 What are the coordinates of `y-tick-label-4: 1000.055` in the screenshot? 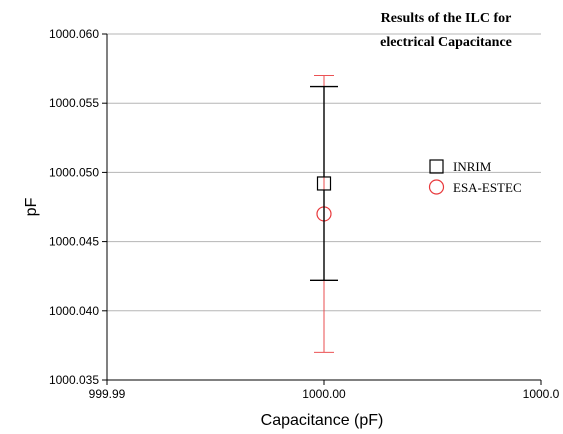 It's located at (74, 103).